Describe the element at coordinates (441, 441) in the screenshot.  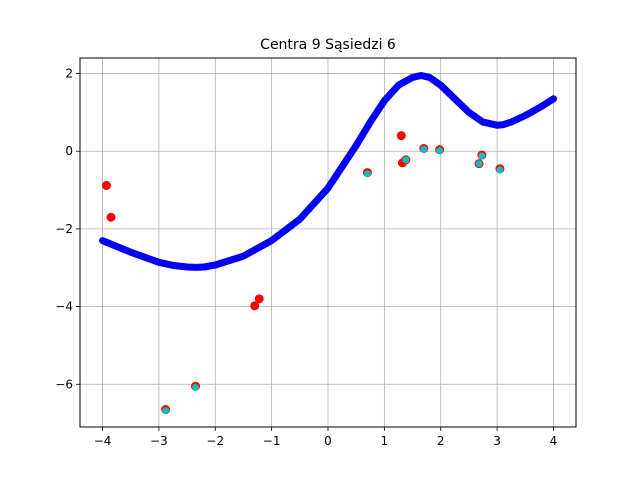
I see `x-tick-label: 2` at that location.